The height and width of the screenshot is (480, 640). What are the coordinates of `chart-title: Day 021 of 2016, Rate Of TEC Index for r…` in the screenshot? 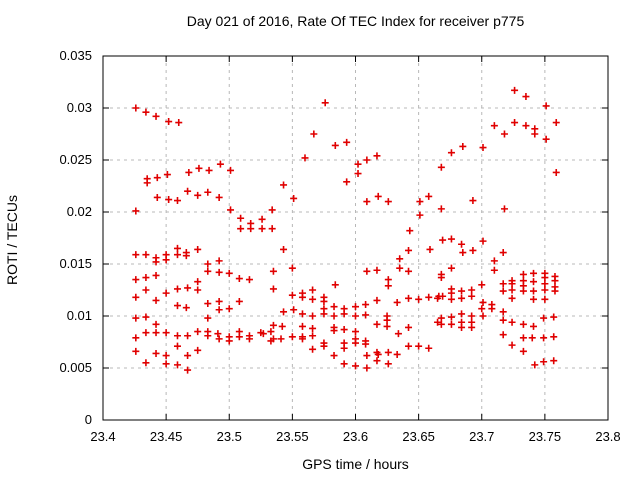 It's located at (355, 21).